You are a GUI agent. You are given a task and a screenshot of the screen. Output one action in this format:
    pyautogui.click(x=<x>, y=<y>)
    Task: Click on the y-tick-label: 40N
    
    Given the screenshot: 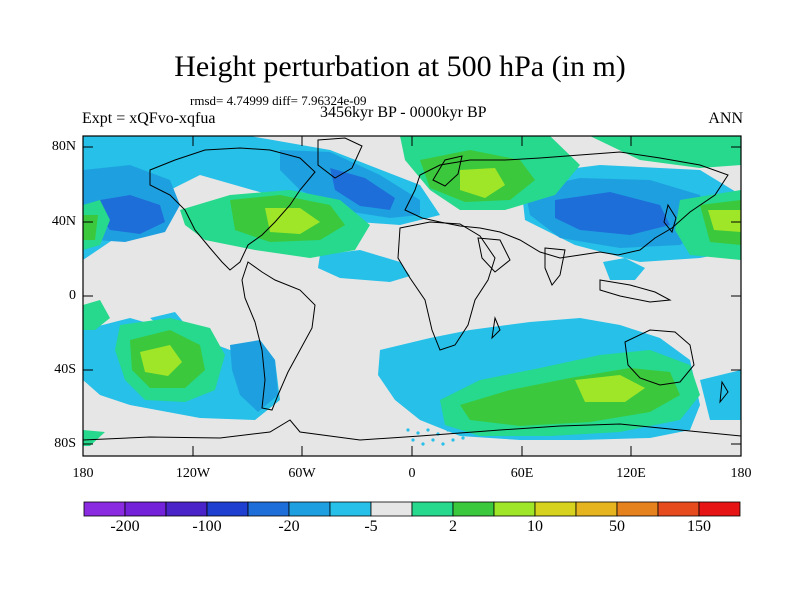 What is the action you would take?
    pyautogui.click(x=63, y=221)
    